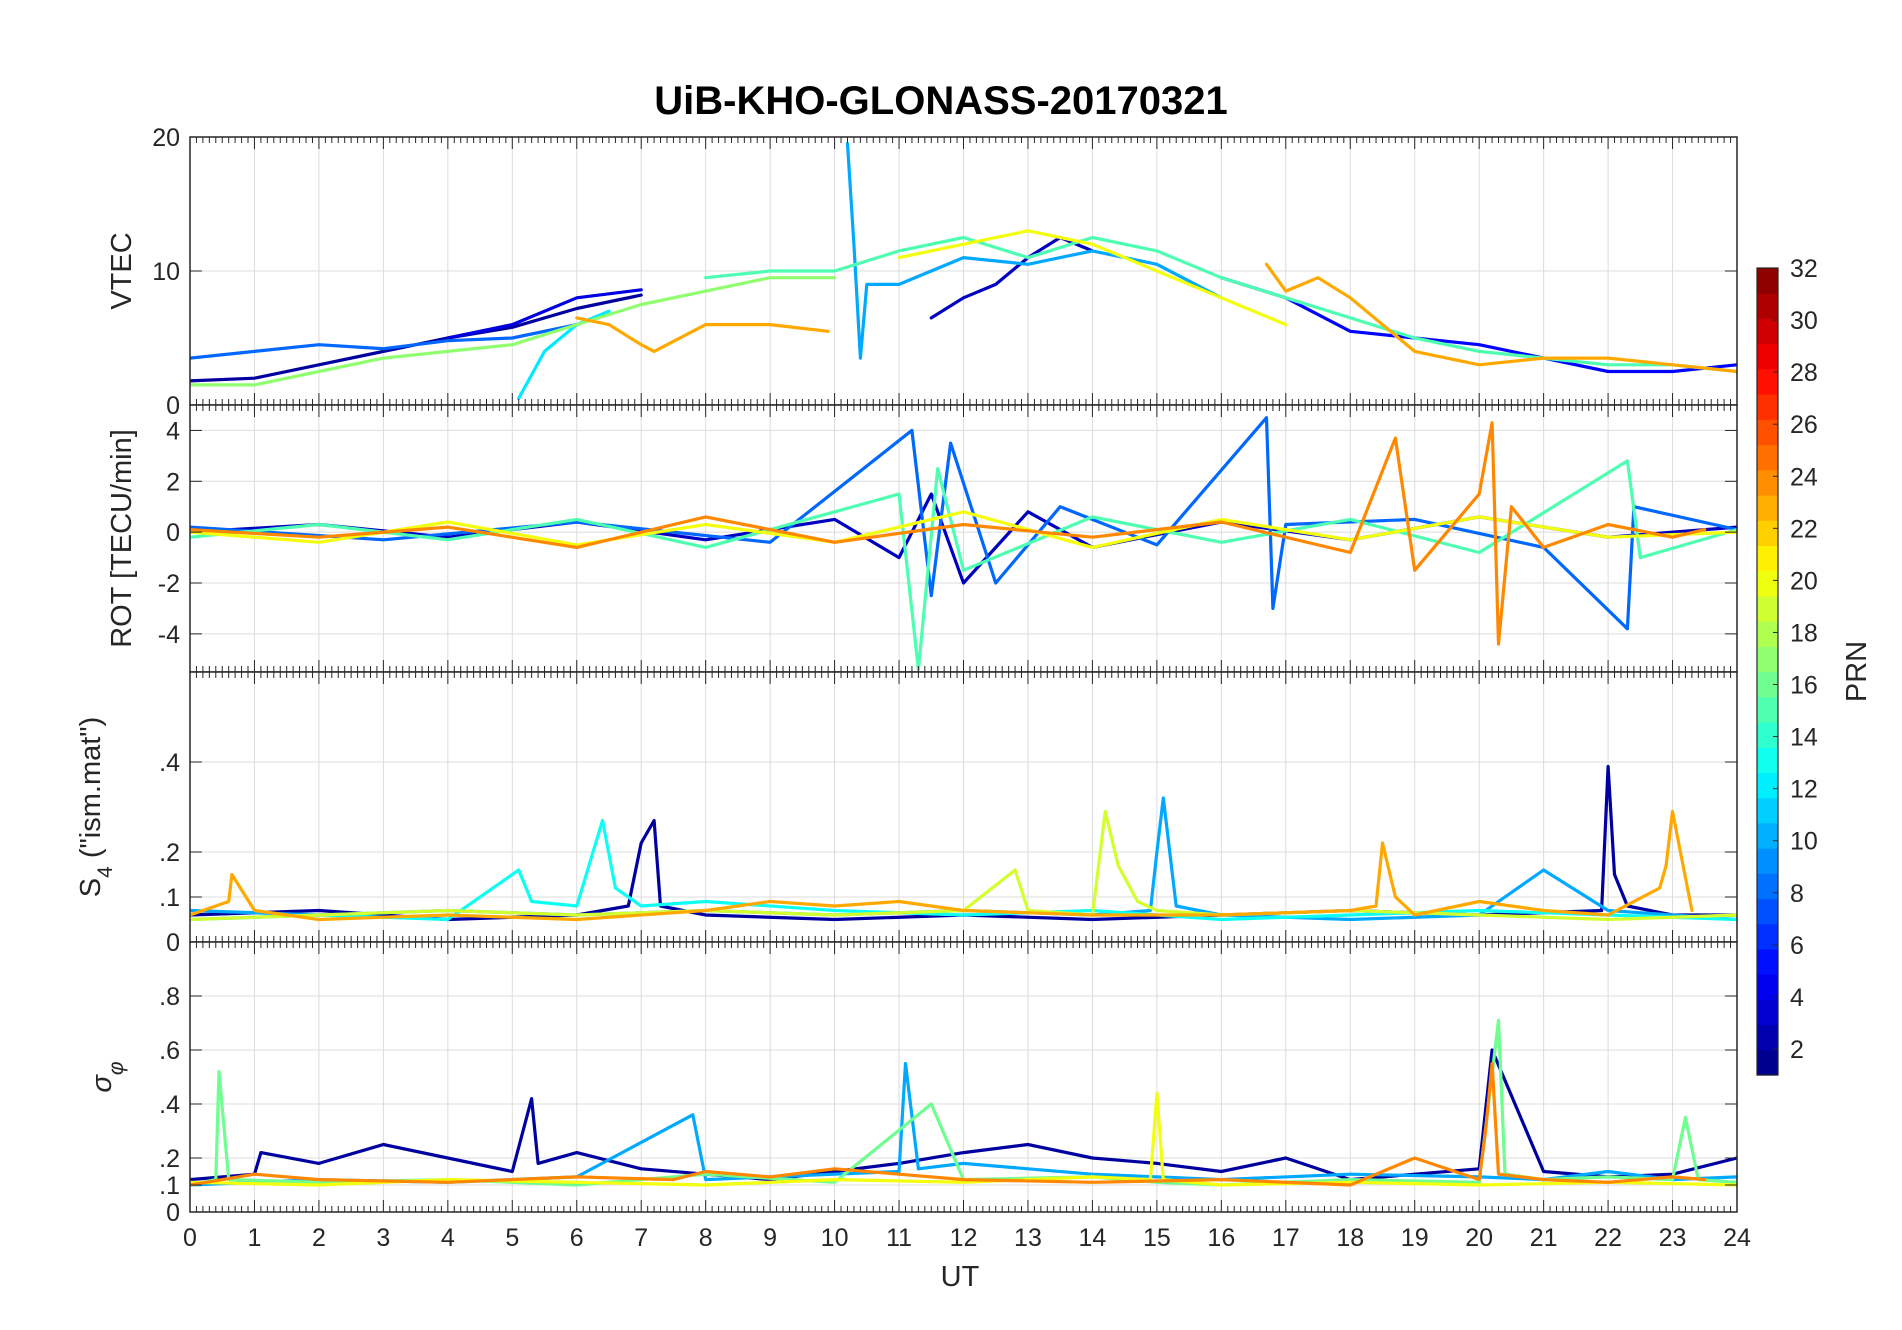 The height and width of the screenshot is (1330, 1902). Describe the element at coordinates (96, 807) in the screenshot. I see `panel-s4-y-label: S4 ("ism.mat")` at that location.